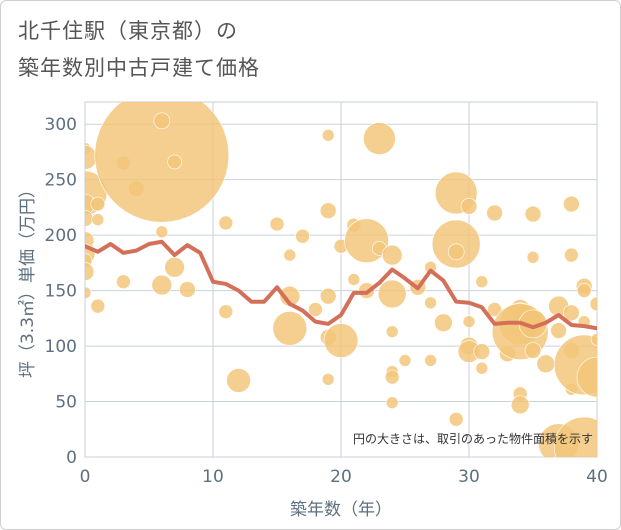 This screenshot has height=530, width=621. Describe the element at coordinates (469, 477) in the screenshot. I see `x-tick-label: 30` at that location.